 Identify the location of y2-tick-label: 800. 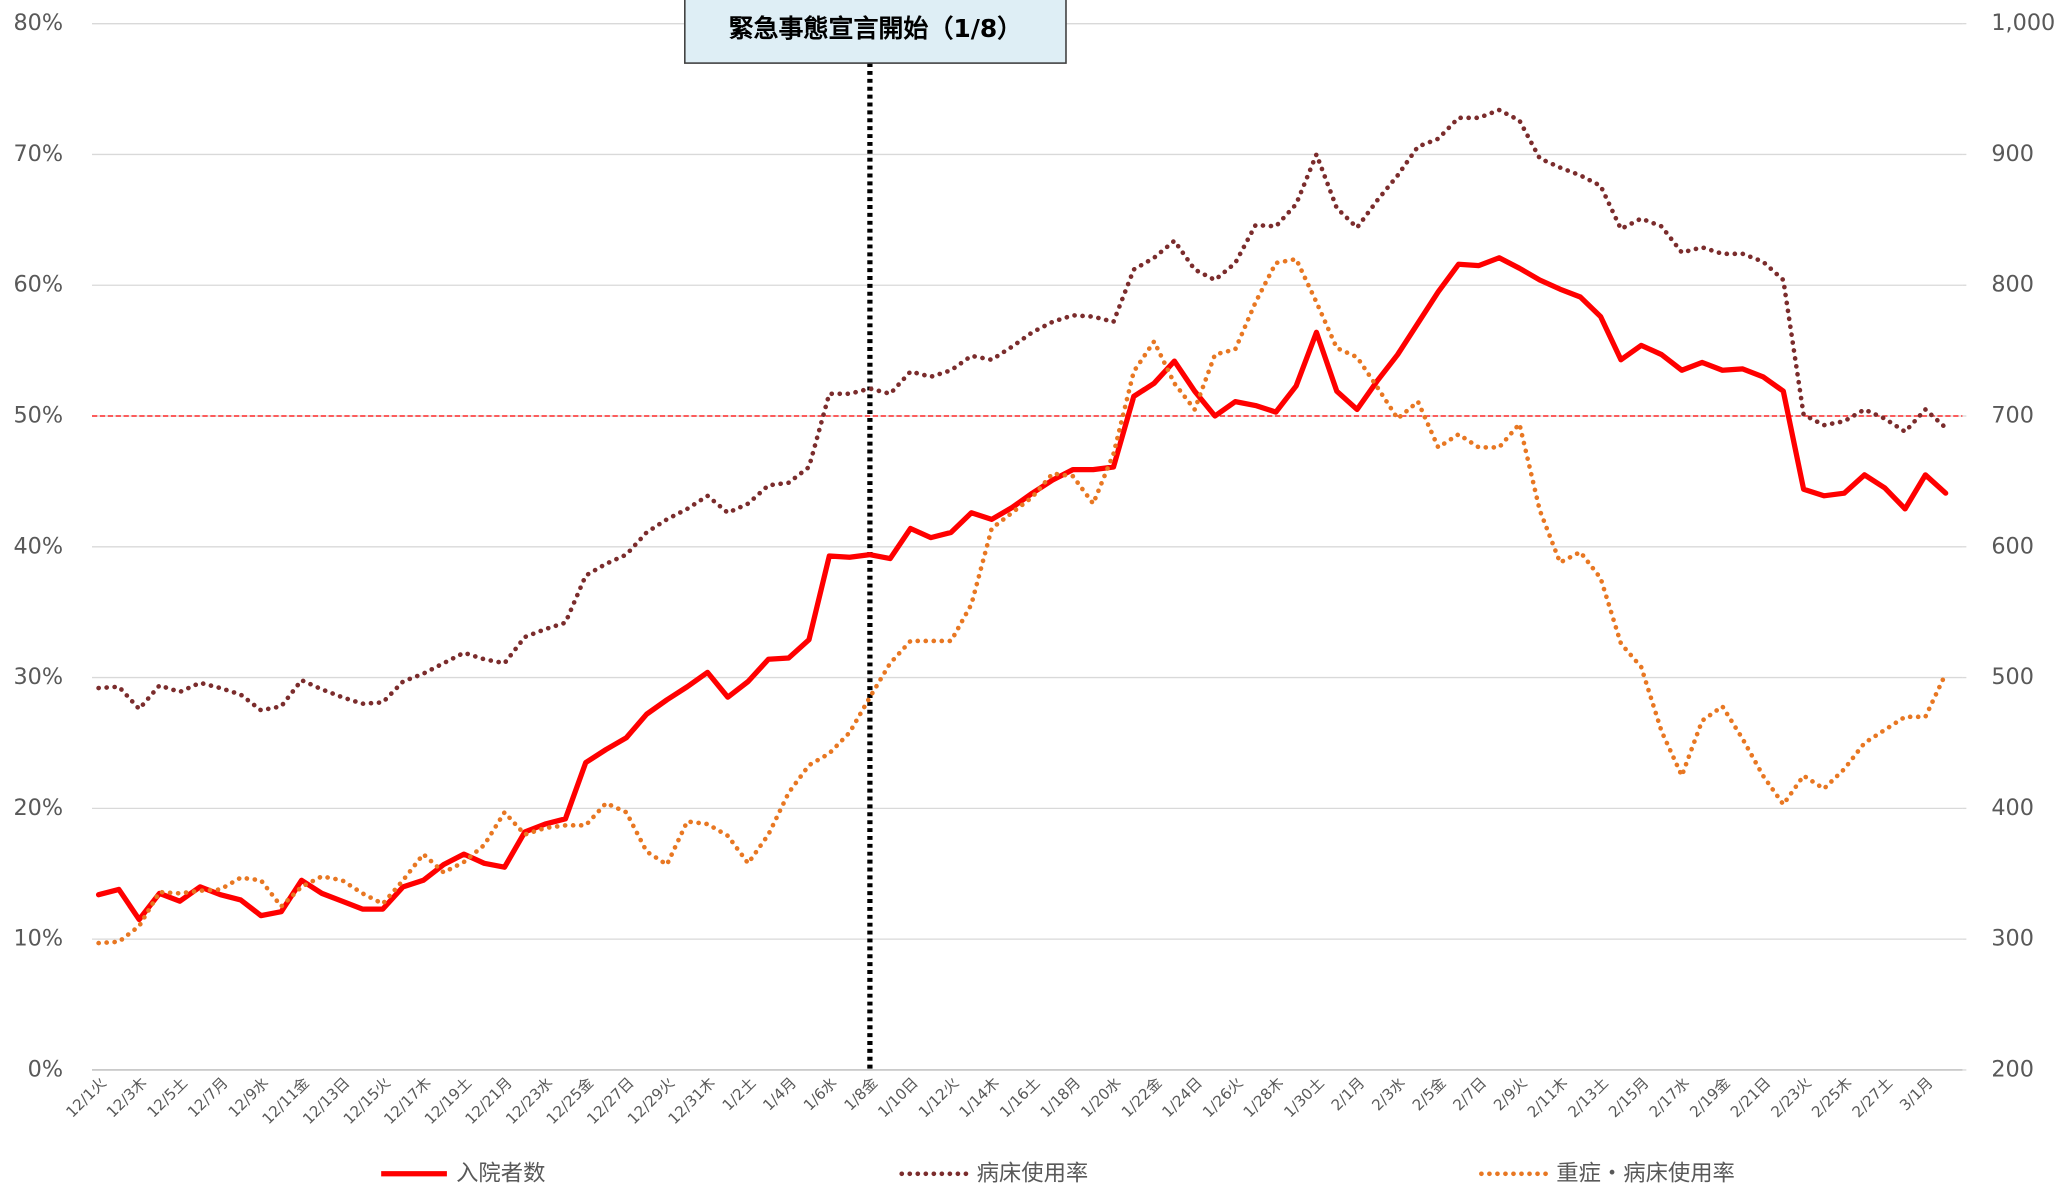
(2012, 285).